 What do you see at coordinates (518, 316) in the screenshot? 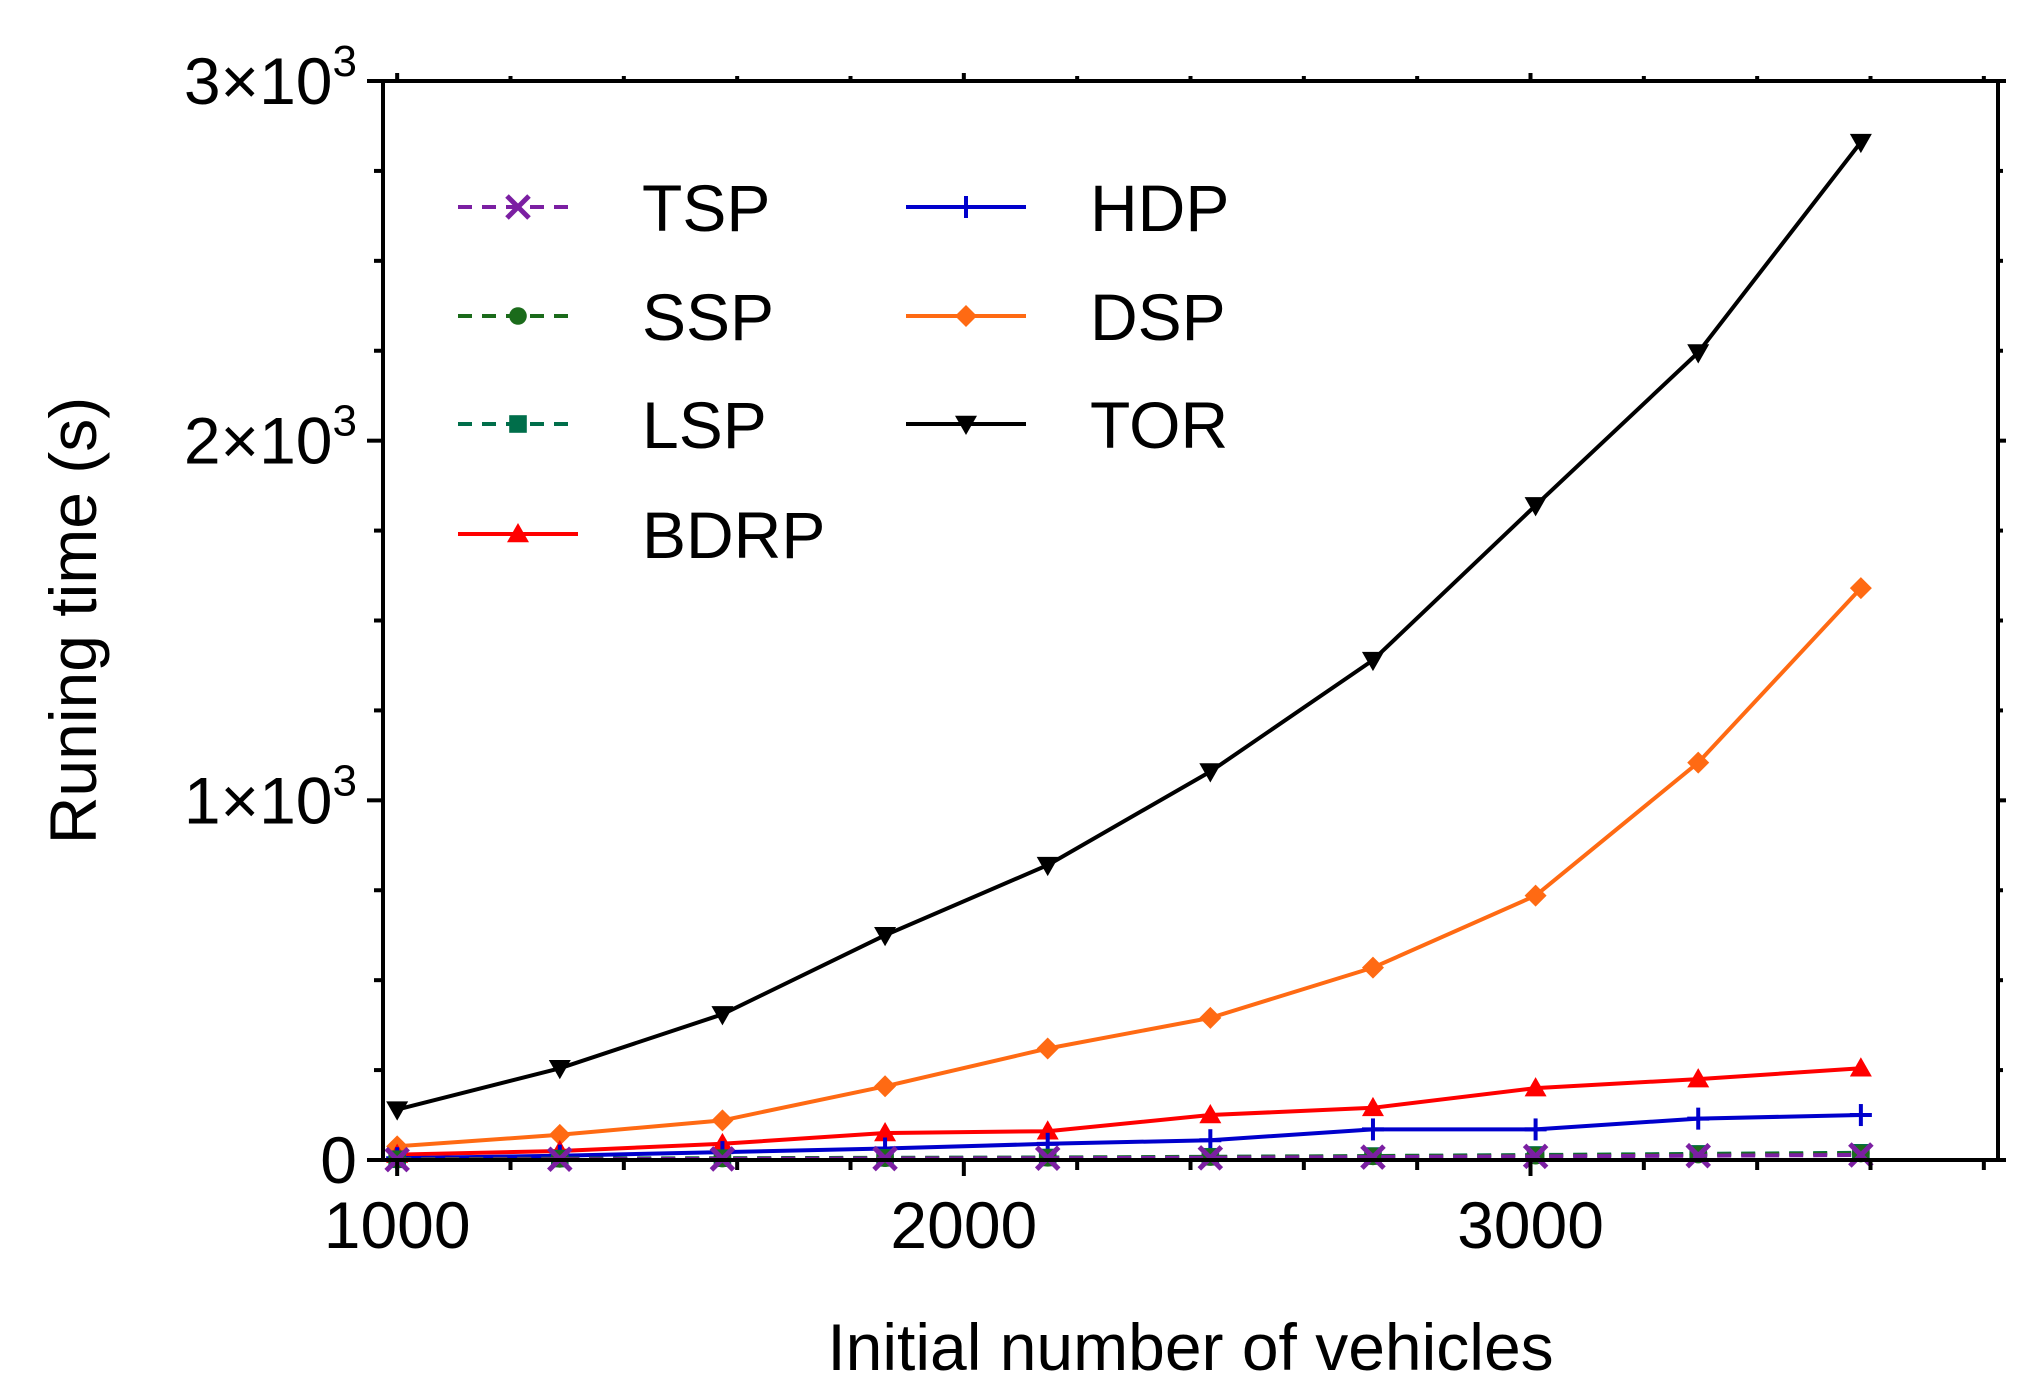
I see `legend-marker-ssp` at bounding box center [518, 316].